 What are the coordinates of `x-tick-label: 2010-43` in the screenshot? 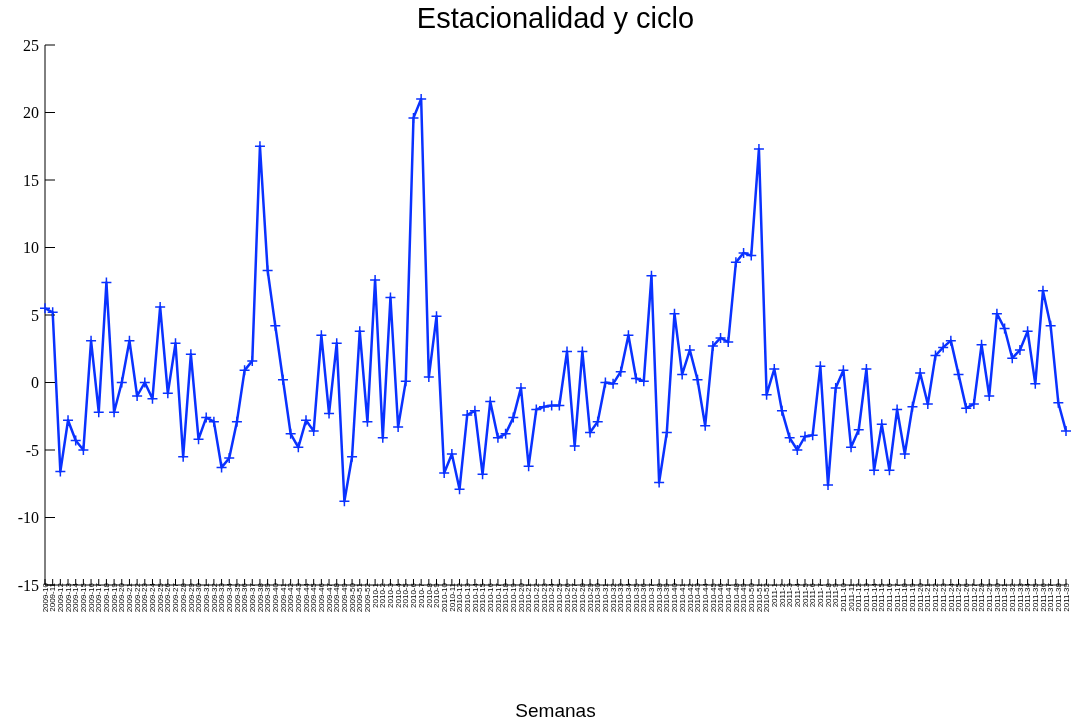 It's located at (698, 597).